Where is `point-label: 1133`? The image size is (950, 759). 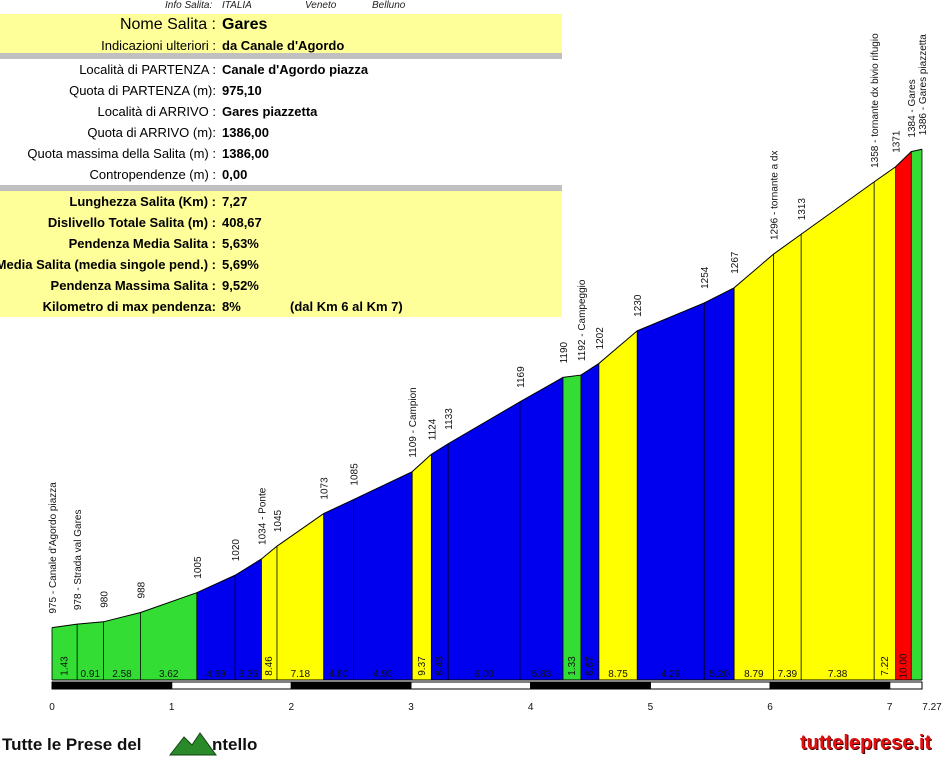 point-label: 1133 is located at coordinates (449, 419).